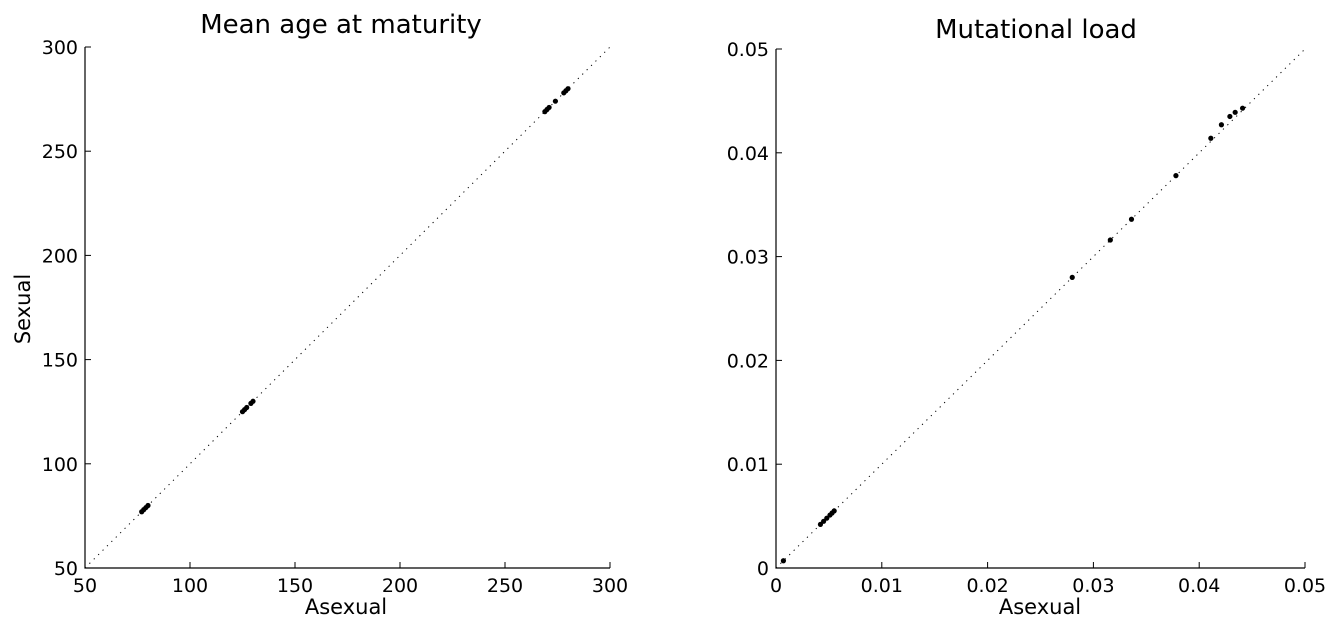 The image size is (1336, 625). Describe the element at coordinates (748, 154) in the screenshot. I see `y-tick-label: 0.04` at that location.